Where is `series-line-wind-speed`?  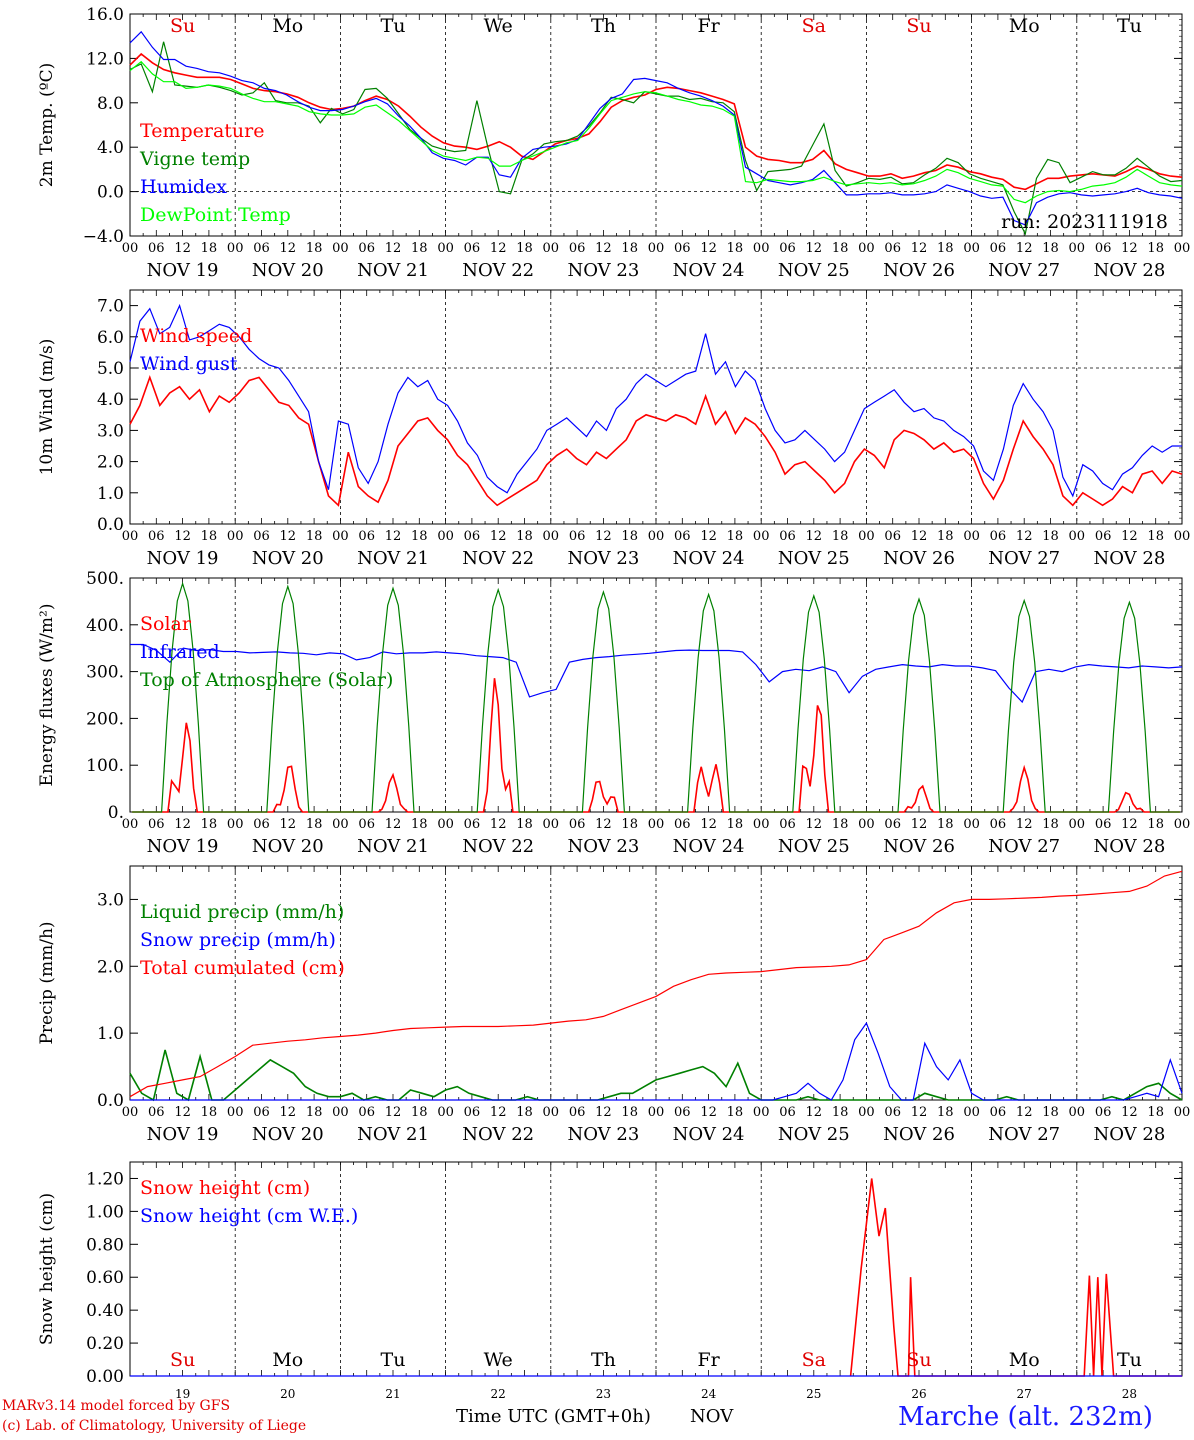
series-line-wind-speed is located at coordinates (656, 441).